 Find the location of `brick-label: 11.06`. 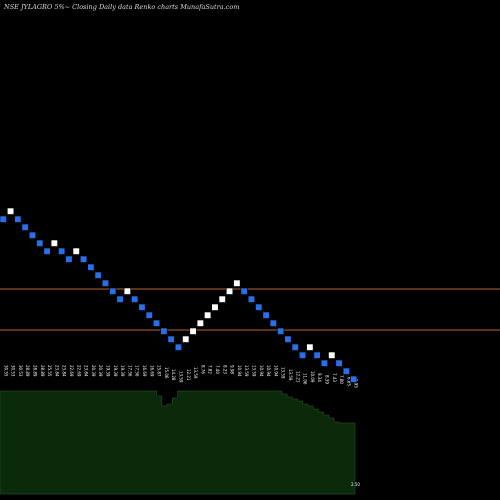

brick-label: 11.06 is located at coordinates (305, 379).